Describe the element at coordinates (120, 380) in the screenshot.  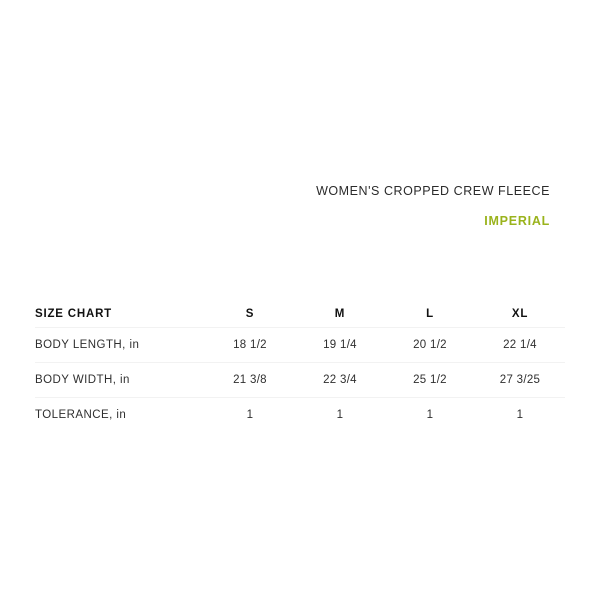
I see `row-label-body-width: BODY WIDTH, in` at that location.